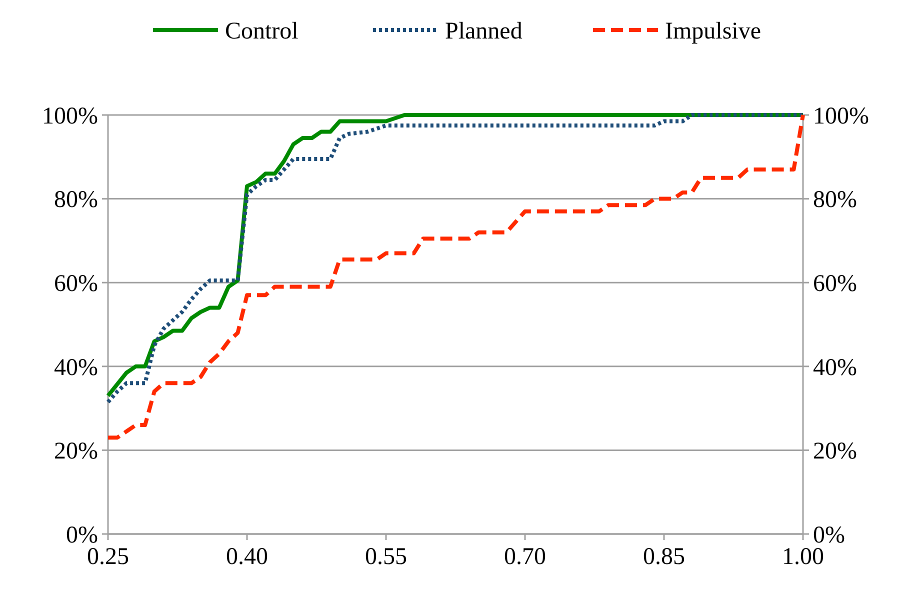 This screenshot has width=914, height=598. Describe the element at coordinates (835, 284) in the screenshot. I see `y2-tick-label: 60%` at that location.